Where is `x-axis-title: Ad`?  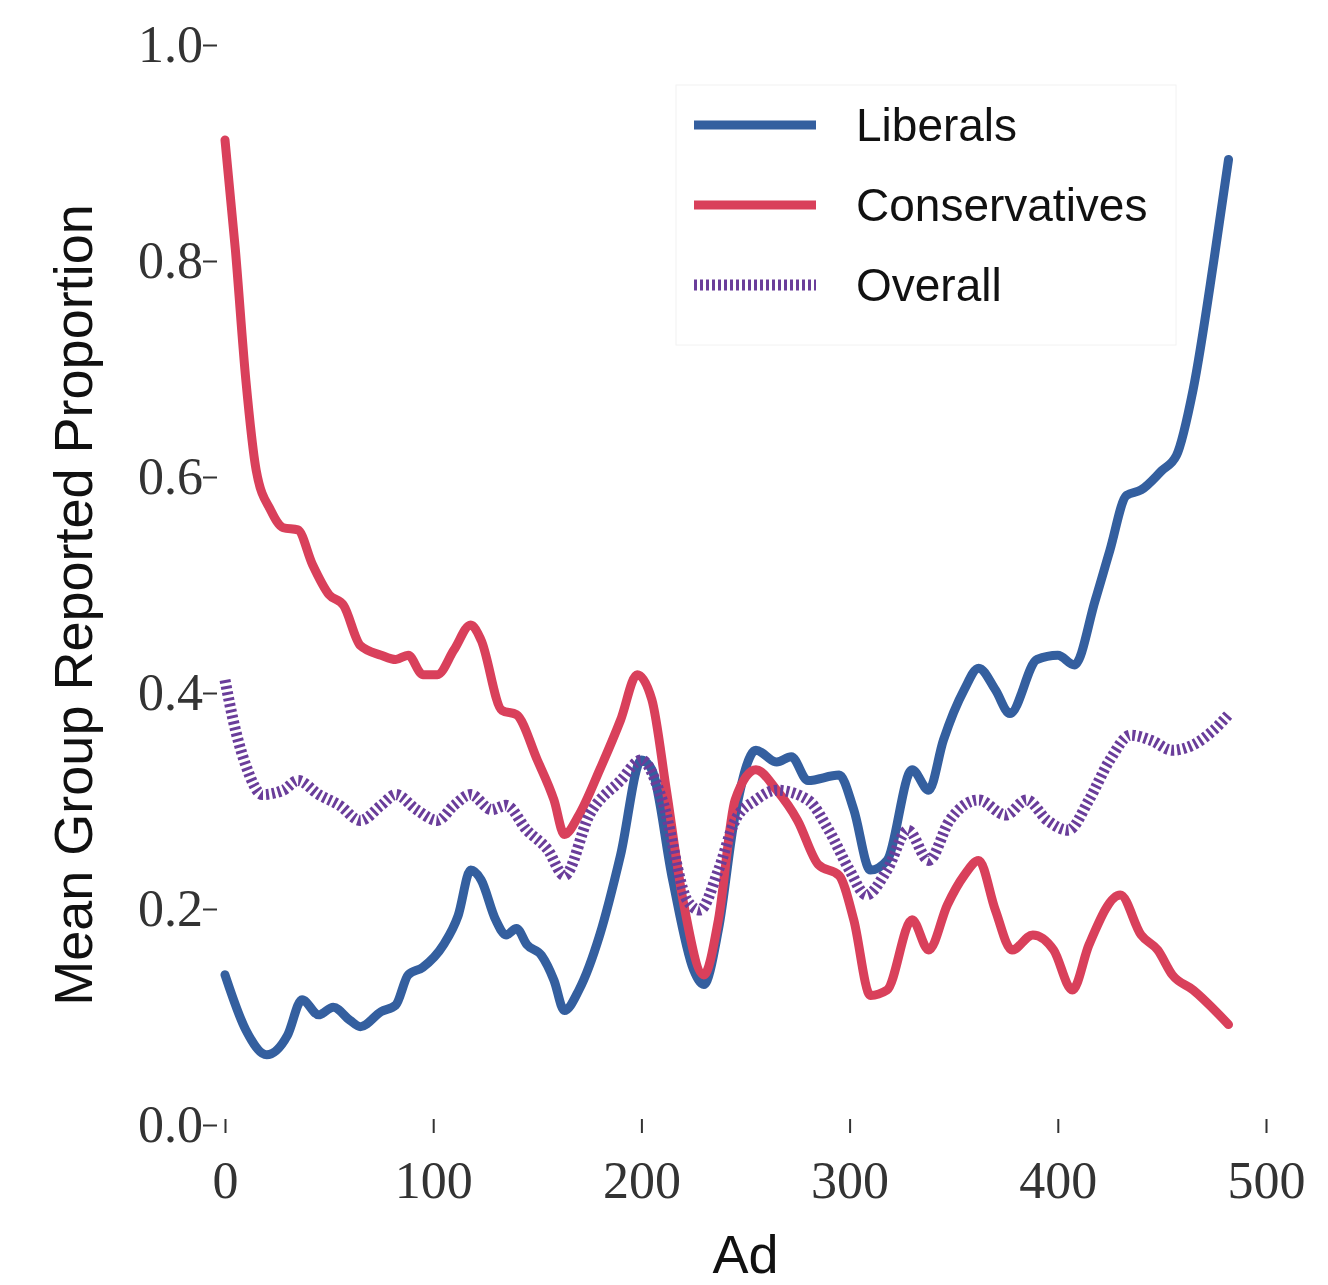 x-axis-title: Ad is located at coordinates (745, 1254).